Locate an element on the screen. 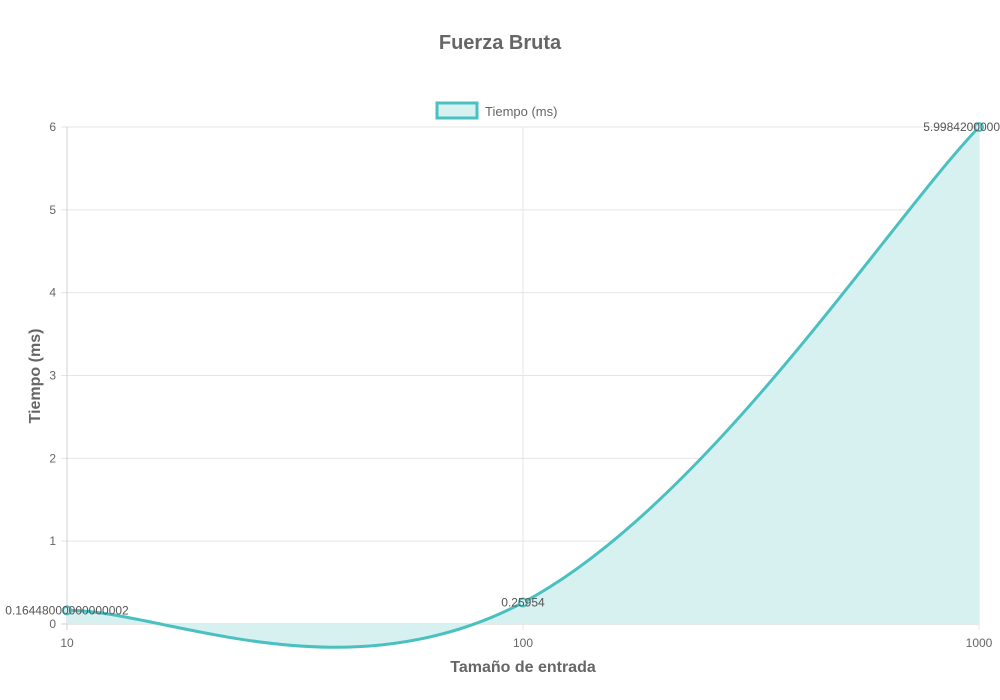 The width and height of the screenshot is (1000, 700). y-axis-title: Tiempo (ms) is located at coordinates (35, 376).